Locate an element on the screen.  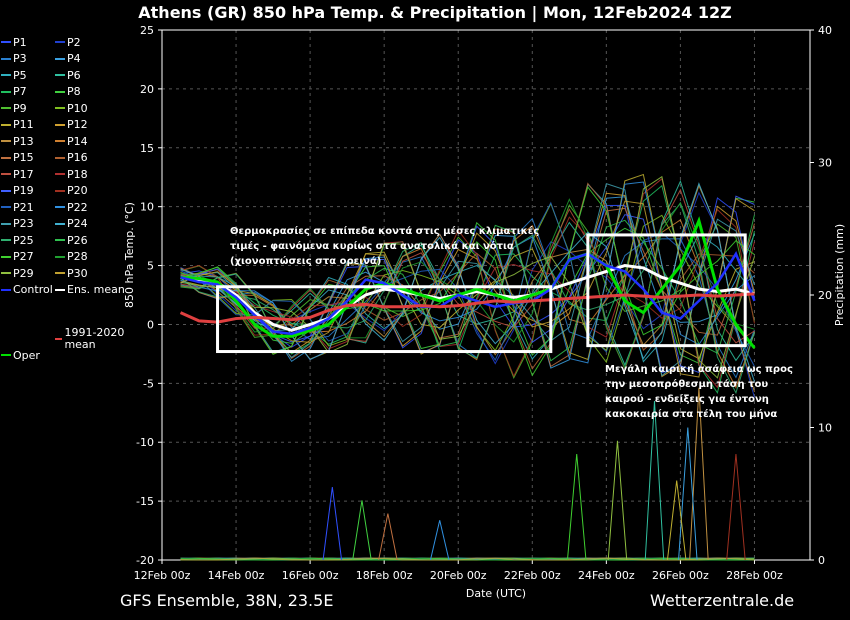
series-oper is located at coordinates (468, 282).